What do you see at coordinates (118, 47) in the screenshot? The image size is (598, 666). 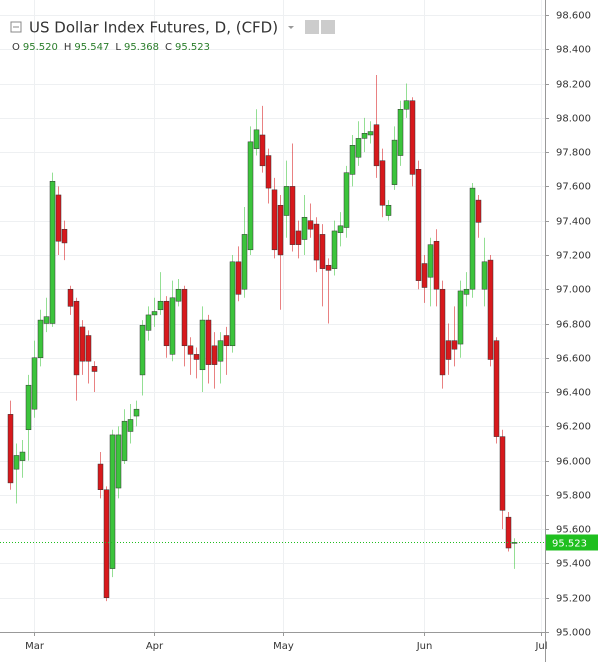 I see `legend-key: L` at bounding box center [118, 47].